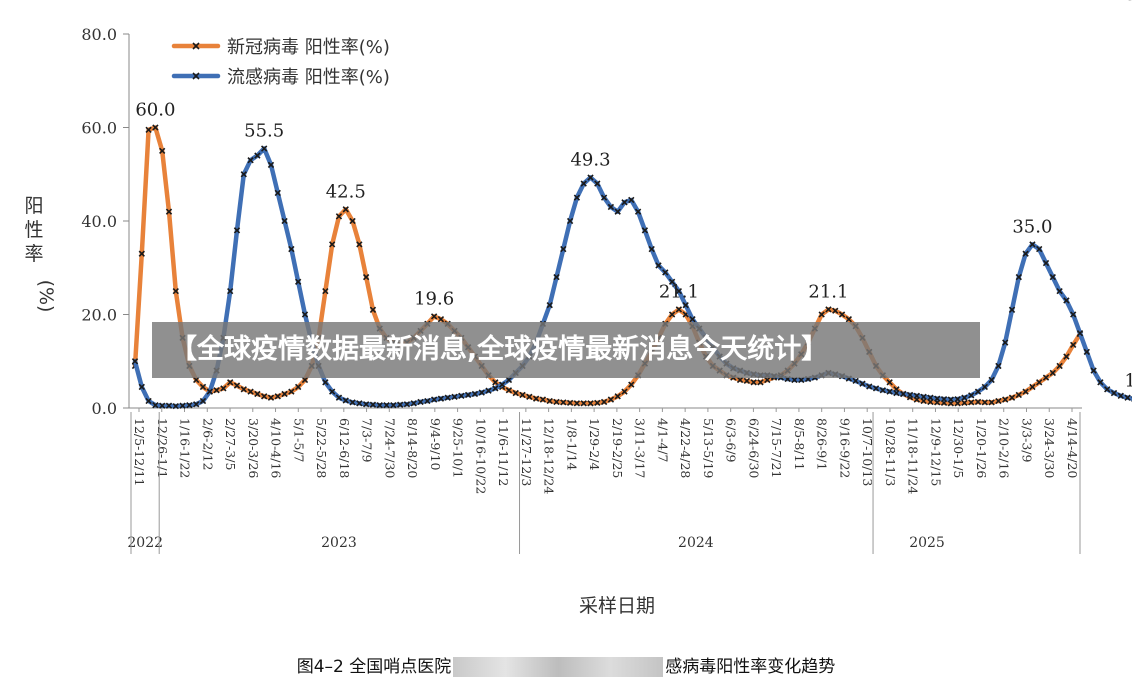 This screenshot has height=700, width=1132. Describe the element at coordinates (196, 76) in the screenshot. I see `legend-marker` at that location.